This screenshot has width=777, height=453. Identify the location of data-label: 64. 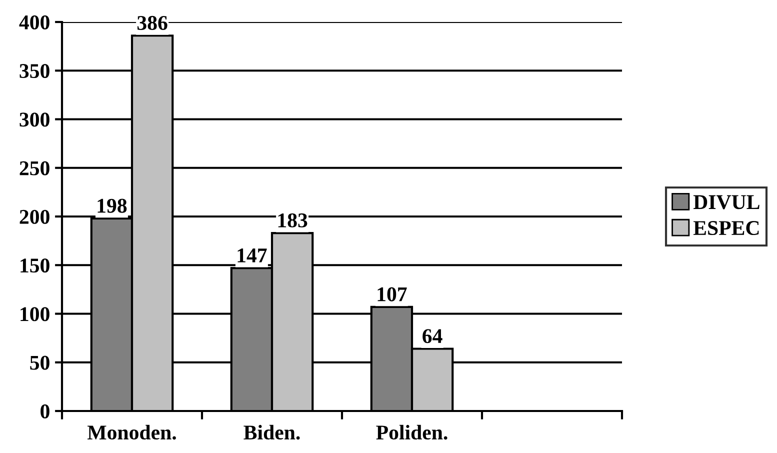
(432, 336).